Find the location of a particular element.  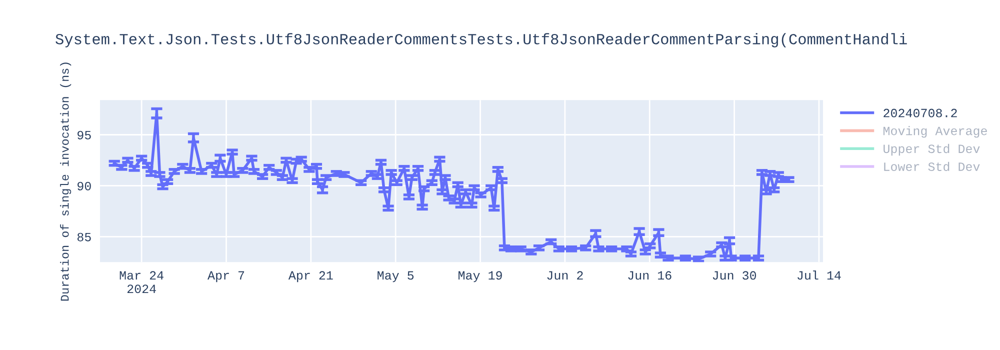

x-tick-label: Apr 21 is located at coordinates (310, 276).